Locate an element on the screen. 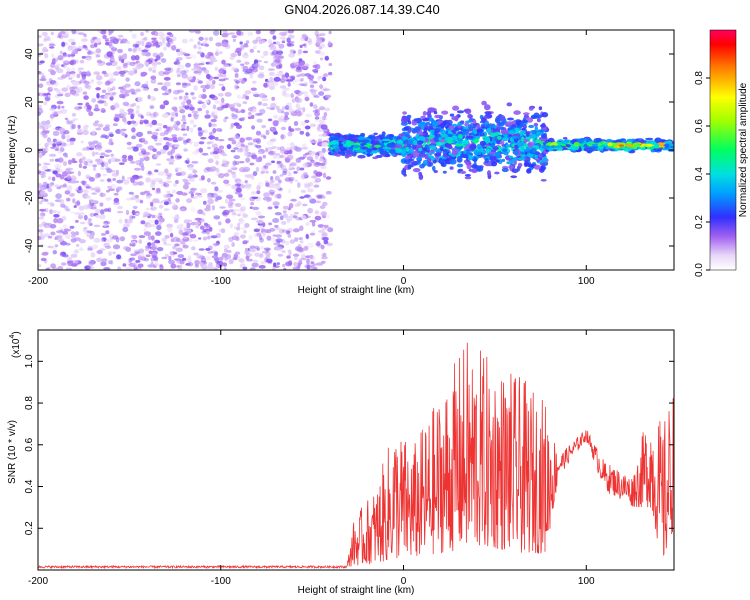 This screenshot has height=600, width=750. snr-y-tick-label: 0.2 is located at coordinates (29, 528).